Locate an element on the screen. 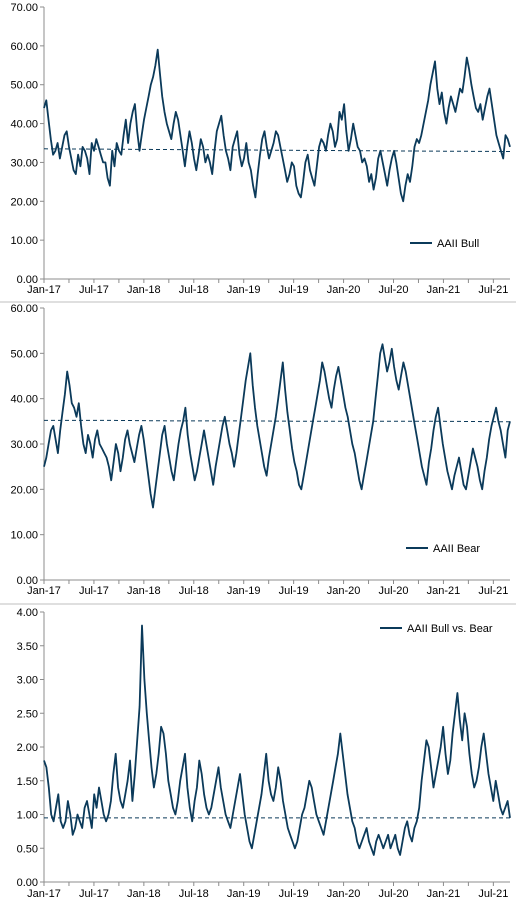 This screenshot has width=516, height=907. chart3-x-tick-label: Jul-17 is located at coordinates (94, 894).